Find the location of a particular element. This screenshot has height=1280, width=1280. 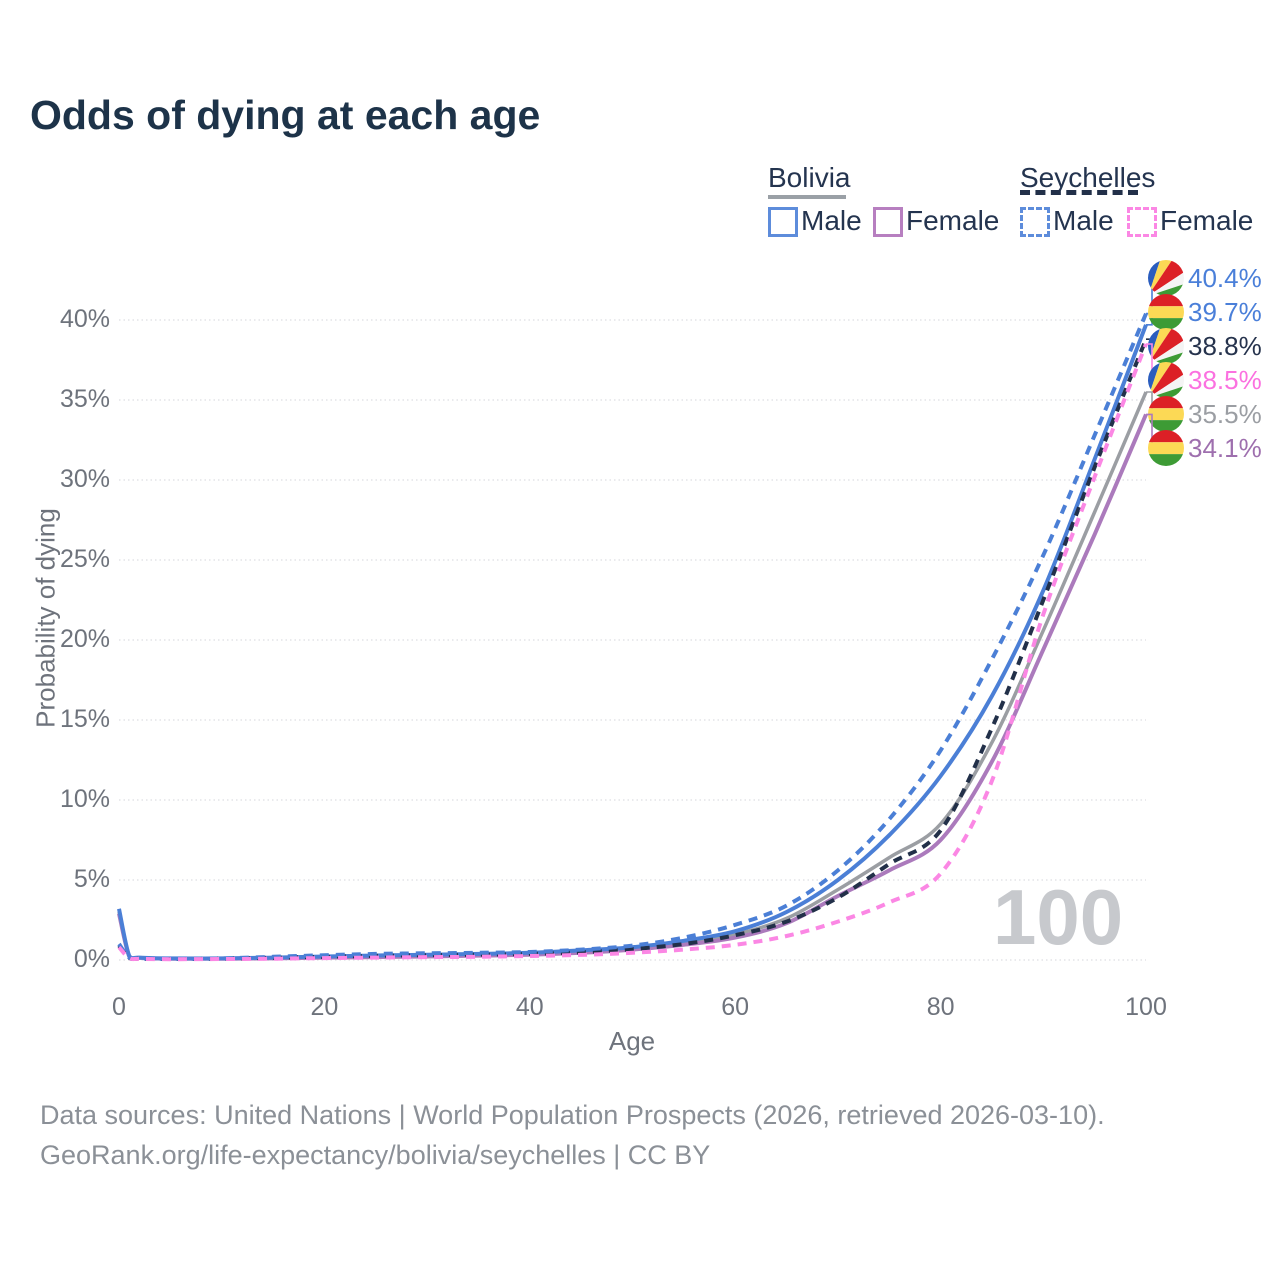

seychelles-male-swatch-icon is located at coordinates (1035, 222).